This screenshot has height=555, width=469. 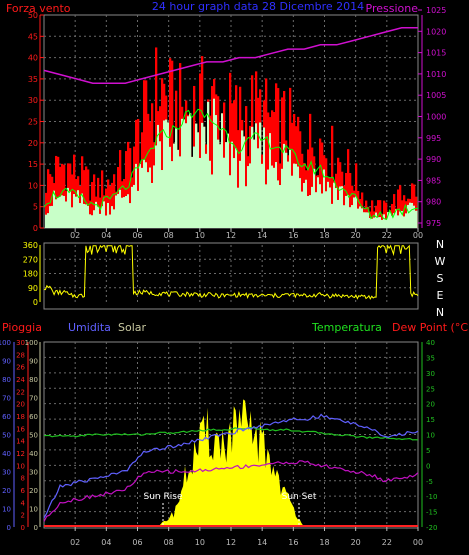 What do you see at coordinates (392, 8) in the screenshot?
I see `pressure-label: Pressione` at bounding box center [392, 8].